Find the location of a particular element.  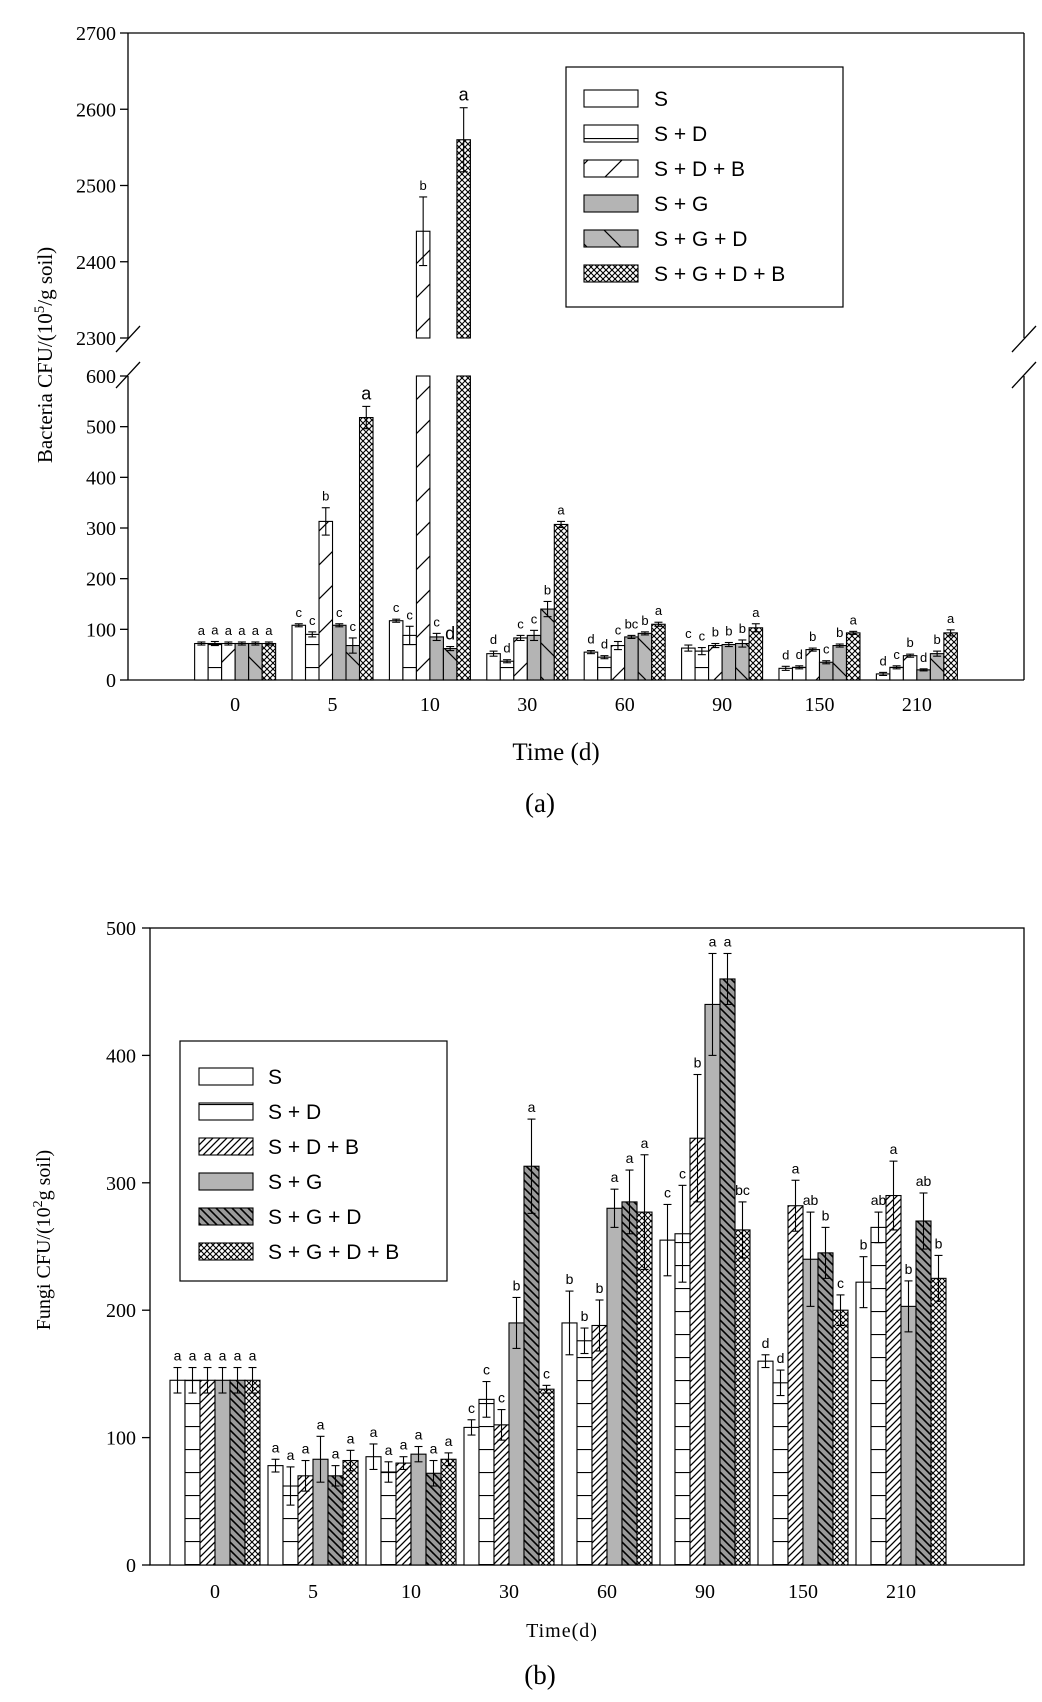

y-tick-label: 200 is located at coordinates (101, 580).